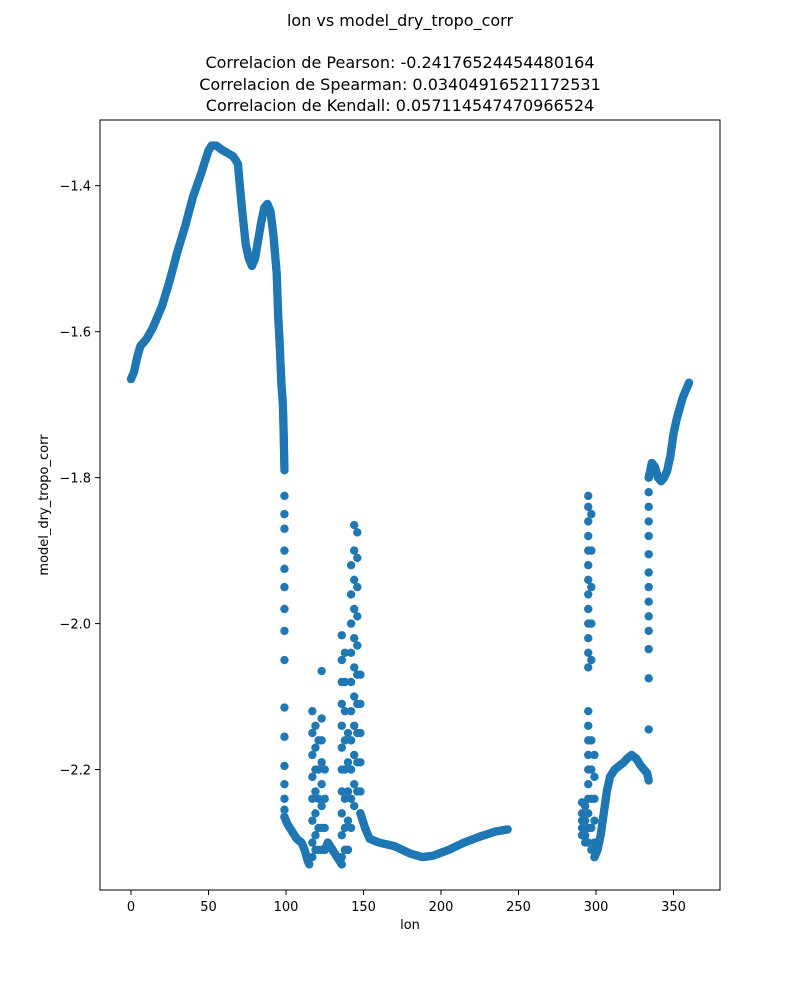 This screenshot has width=800, height=1000. What do you see at coordinates (410, 925) in the screenshot?
I see `x-axis-label: lon` at bounding box center [410, 925].